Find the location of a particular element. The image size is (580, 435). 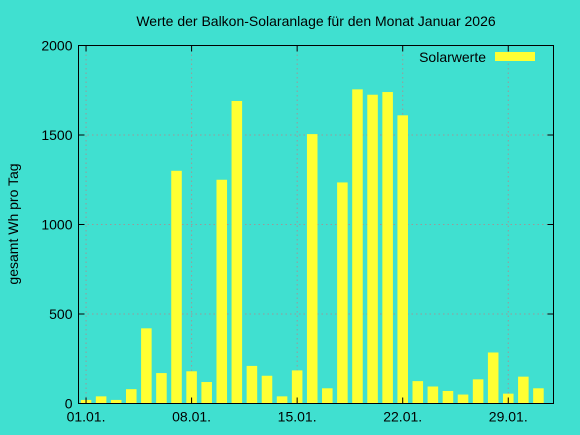

y-tick-label: 2000 is located at coordinates (56, 46).